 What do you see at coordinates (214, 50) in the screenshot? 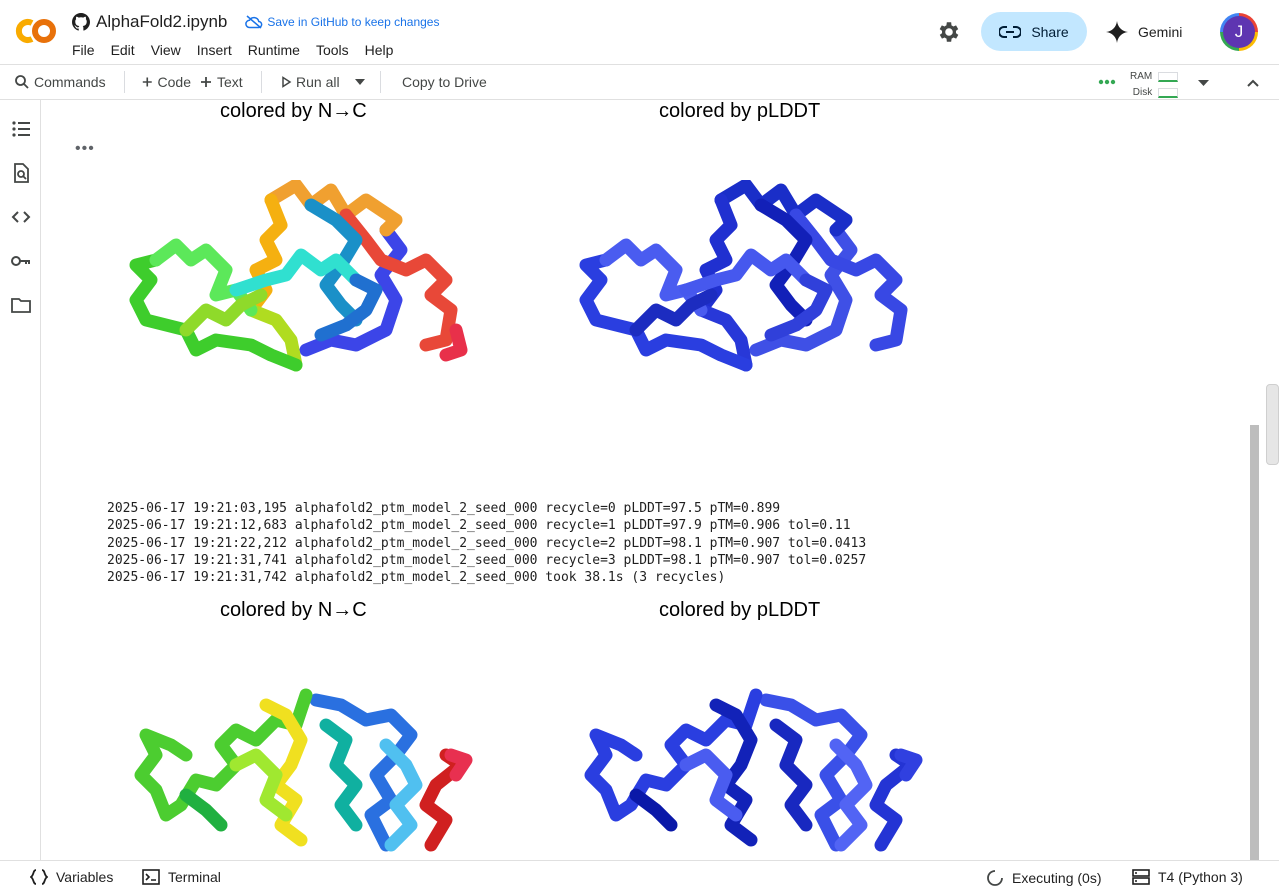
I see `menu-insert: Insert` at bounding box center [214, 50].